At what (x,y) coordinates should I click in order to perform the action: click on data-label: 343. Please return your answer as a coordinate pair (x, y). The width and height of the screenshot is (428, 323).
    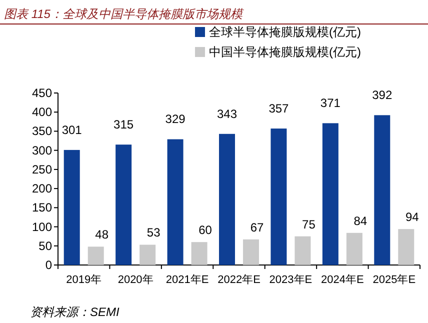
    Looking at the image, I should click on (227, 113).